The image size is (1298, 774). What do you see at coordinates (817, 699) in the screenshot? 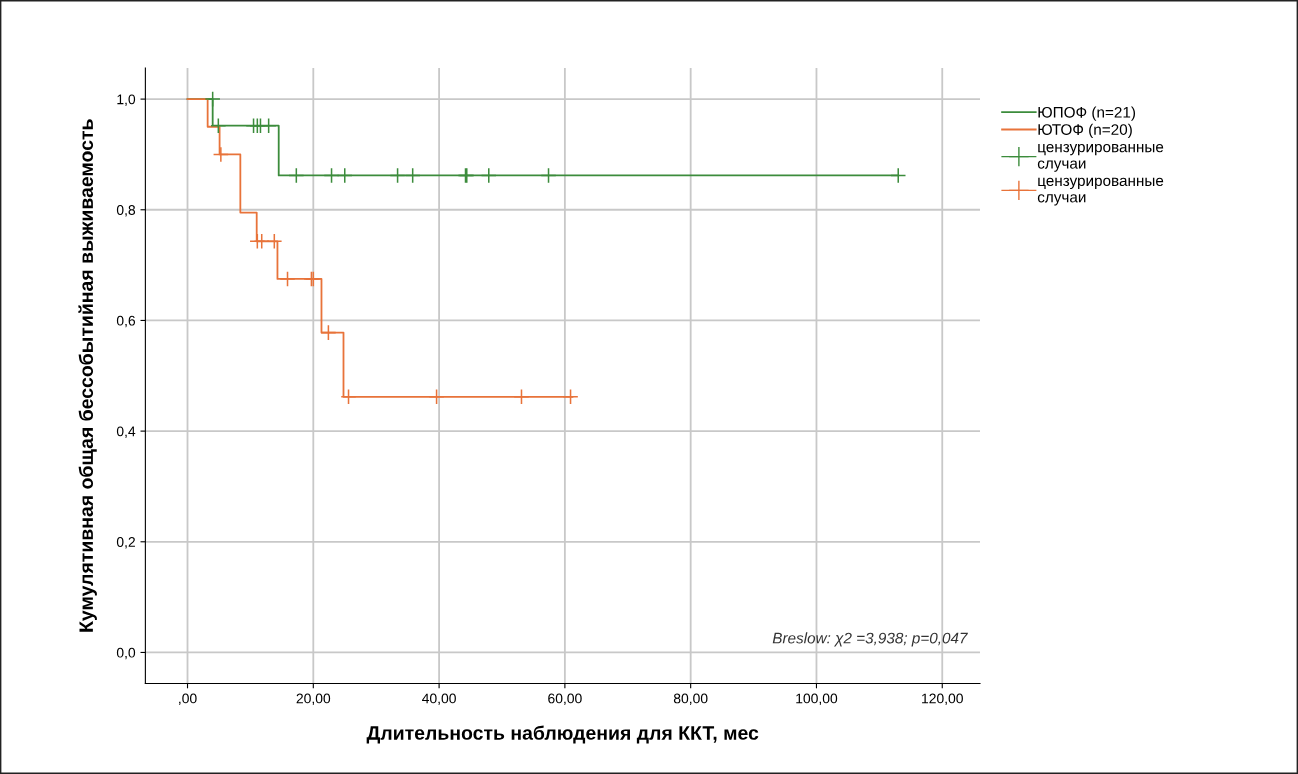
I see `x-tick-label: 100,00` at bounding box center [817, 699].